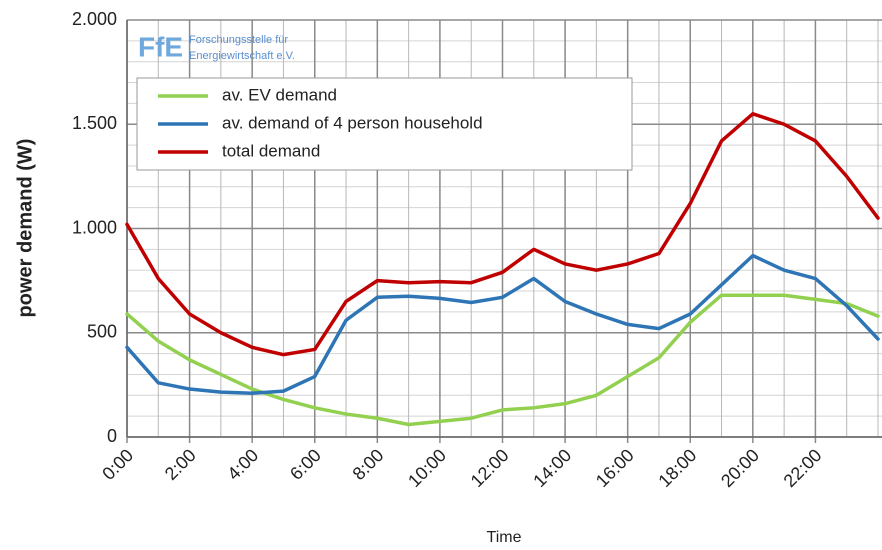  Describe the element at coordinates (305, 464) in the screenshot. I see `x-tick-label: 6:00` at that location.